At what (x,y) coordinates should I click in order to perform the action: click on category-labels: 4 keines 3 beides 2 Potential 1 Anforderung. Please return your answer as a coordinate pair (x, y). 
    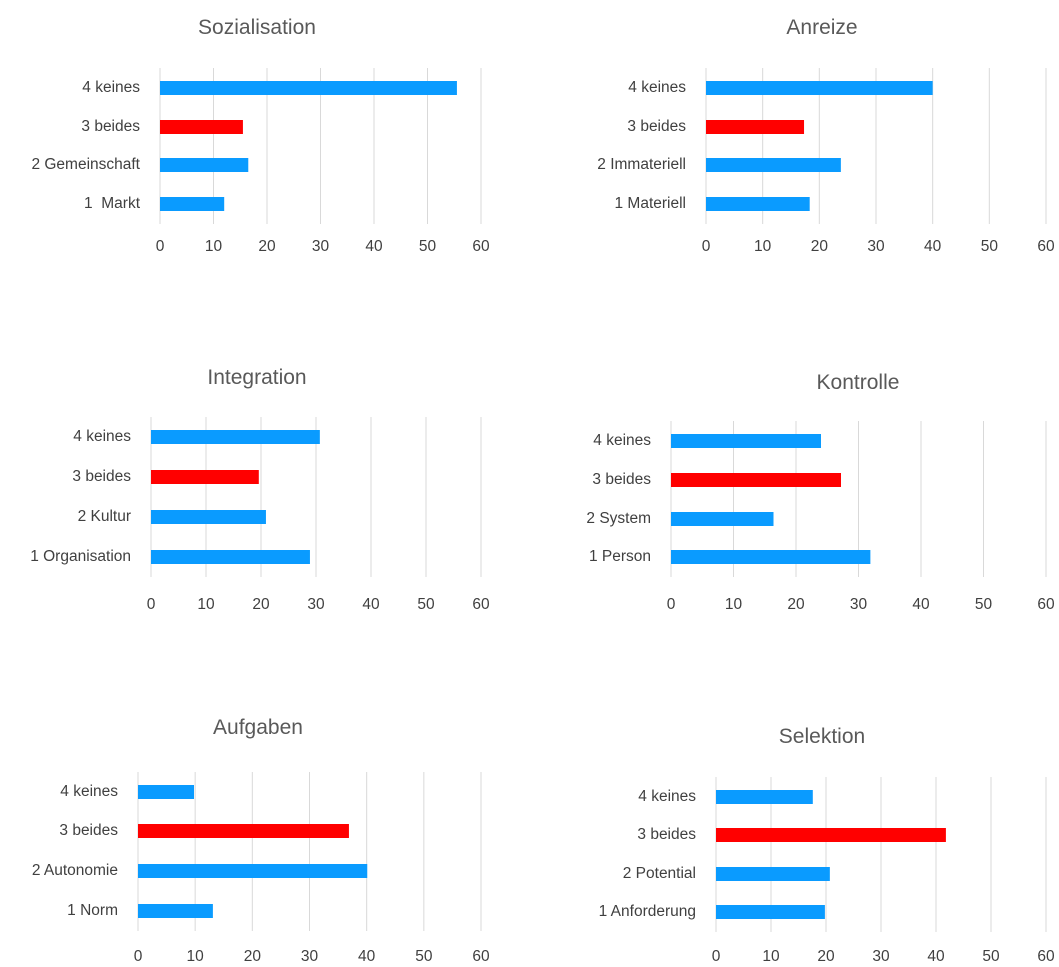
    Looking at the image, I should click on (648, 854).